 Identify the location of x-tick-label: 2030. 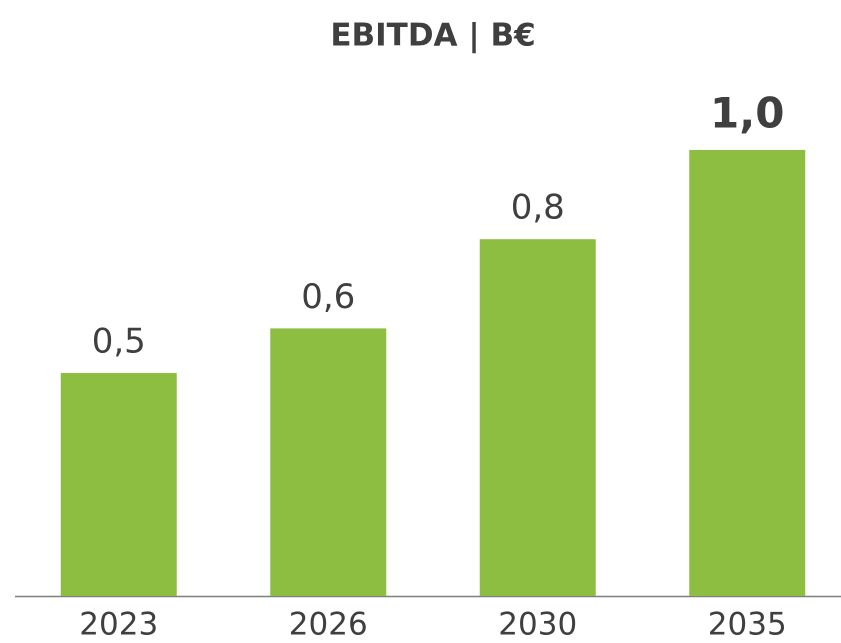
(537, 625).